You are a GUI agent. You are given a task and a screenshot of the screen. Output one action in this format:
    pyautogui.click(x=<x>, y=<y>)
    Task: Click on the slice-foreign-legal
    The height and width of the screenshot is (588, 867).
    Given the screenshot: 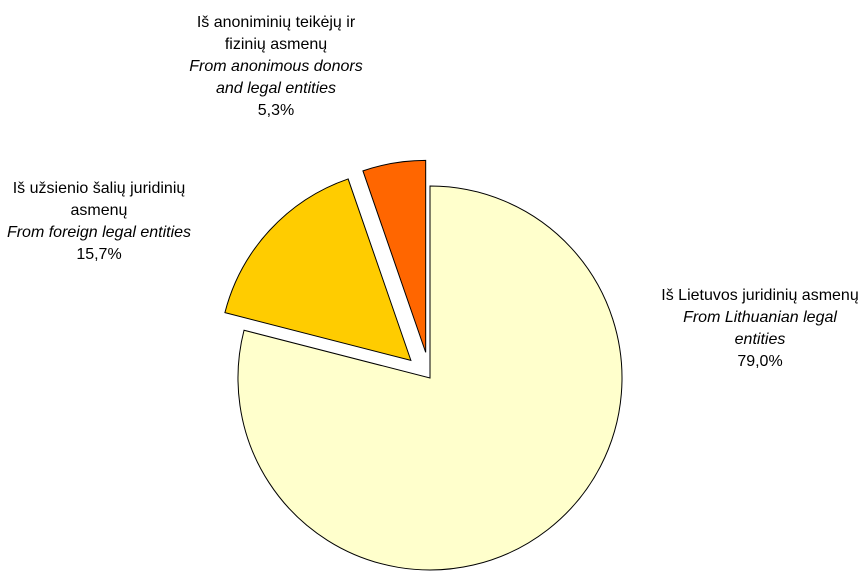 What is the action you would take?
    pyautogui.click(x=318, y=270)
    